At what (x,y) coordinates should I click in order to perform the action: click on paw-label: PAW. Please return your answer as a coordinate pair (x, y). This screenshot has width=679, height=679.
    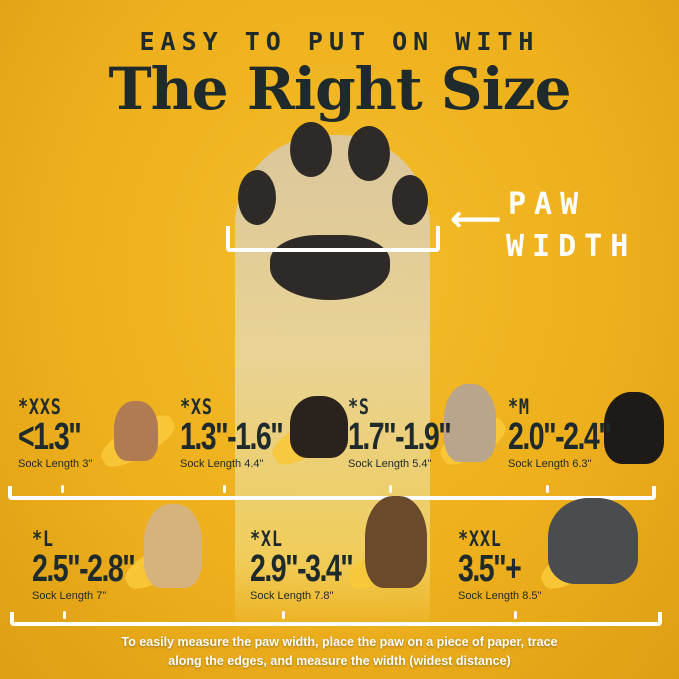
    Looking at the image, I should click on (547, 204).